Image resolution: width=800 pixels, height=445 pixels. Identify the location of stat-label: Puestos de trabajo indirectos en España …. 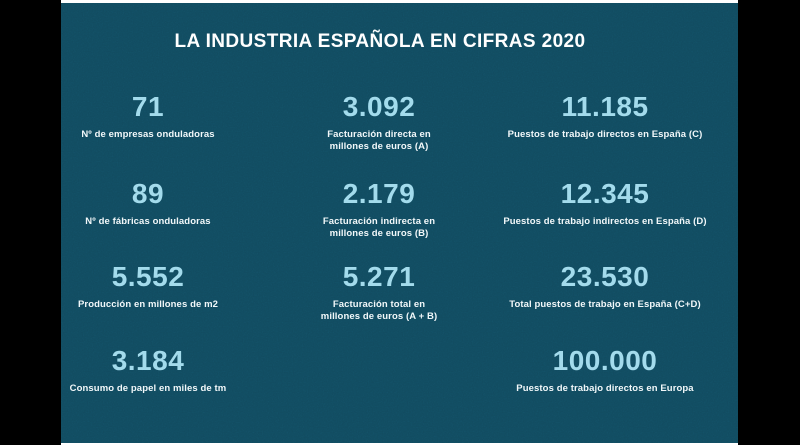
(605, 221).